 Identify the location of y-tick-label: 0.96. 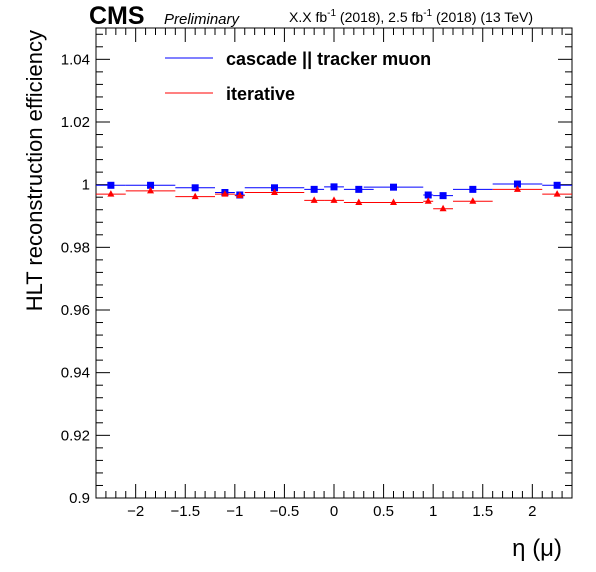
(75, 310).